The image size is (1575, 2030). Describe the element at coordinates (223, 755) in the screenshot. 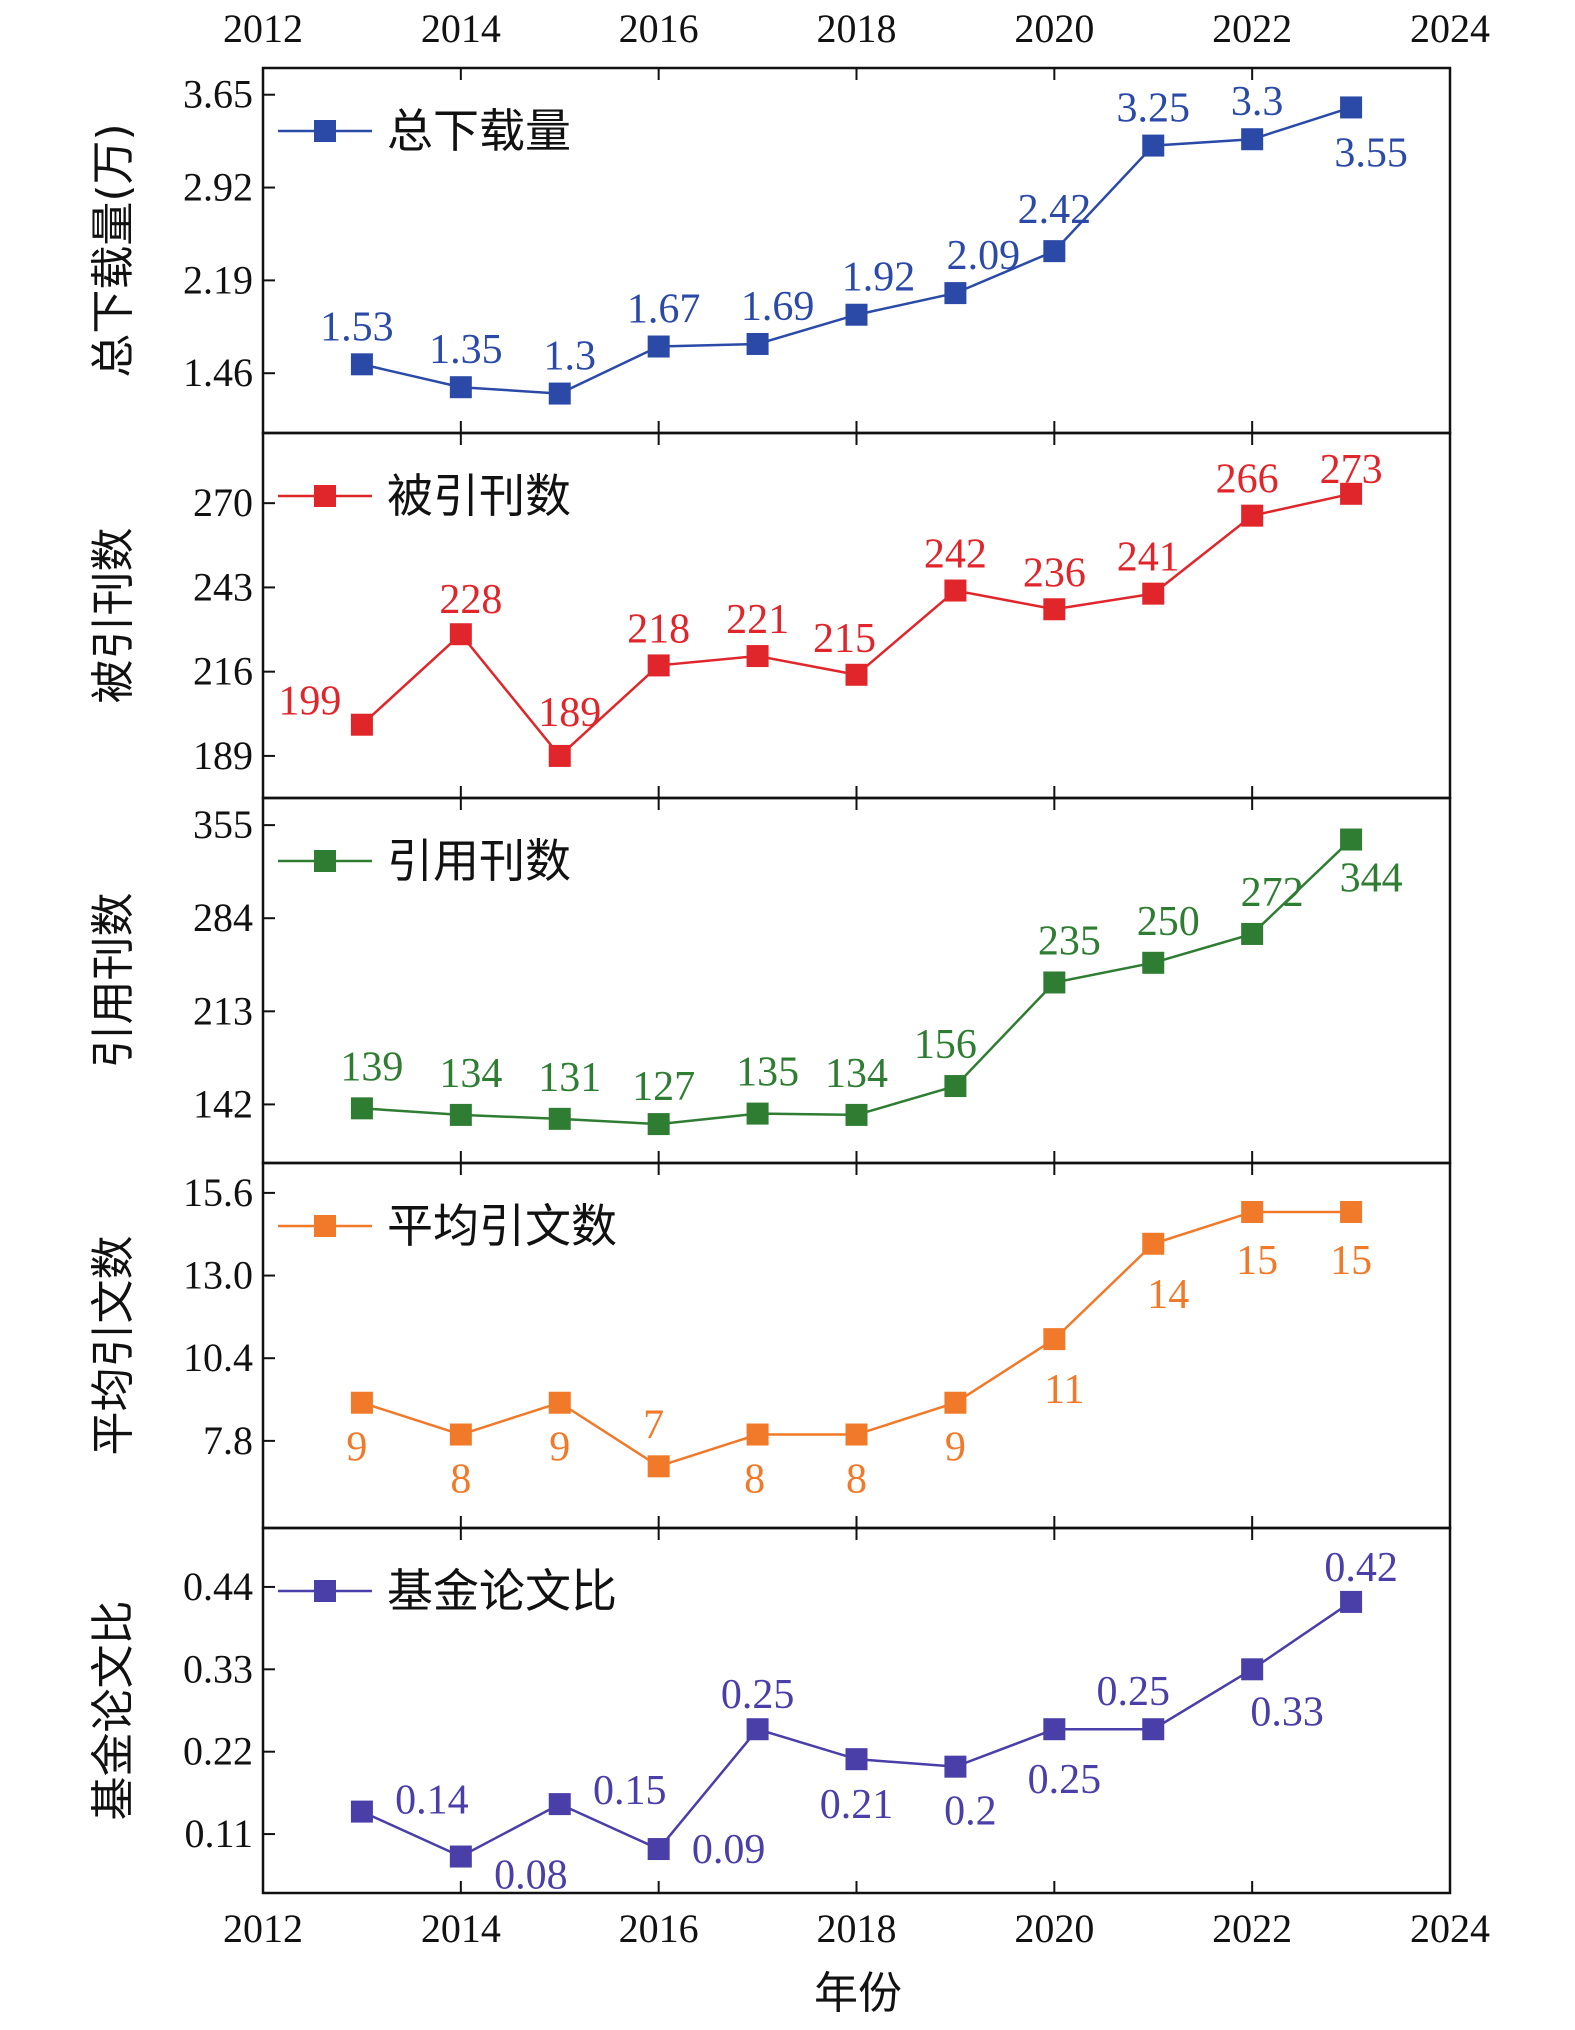

I see `y-tick-label: 189` at that location.